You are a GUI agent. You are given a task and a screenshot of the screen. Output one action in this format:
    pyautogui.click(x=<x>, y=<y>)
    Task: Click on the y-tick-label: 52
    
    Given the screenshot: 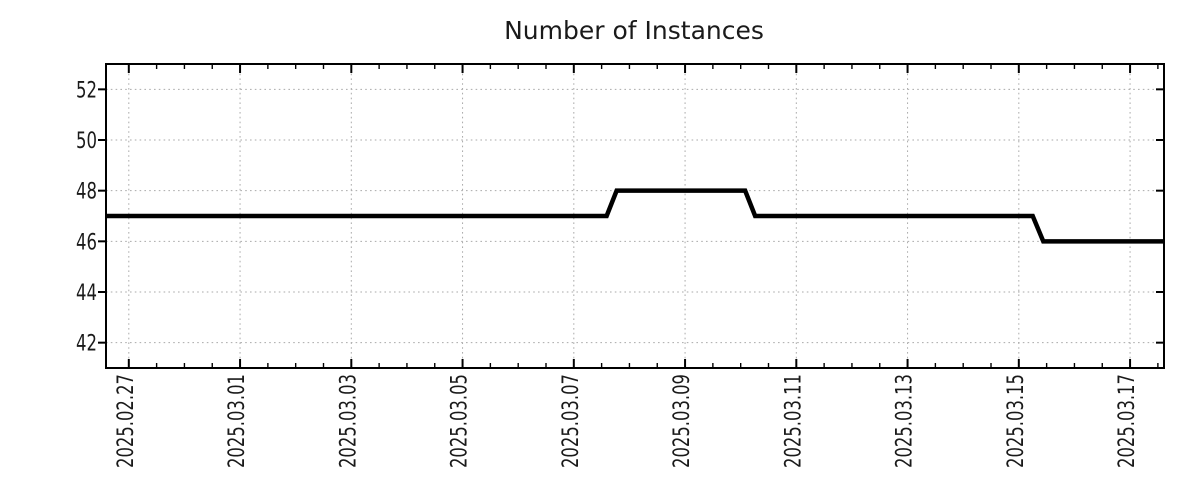 What is the action you would take?
    pyautogui.click(x=86, y=90)
    